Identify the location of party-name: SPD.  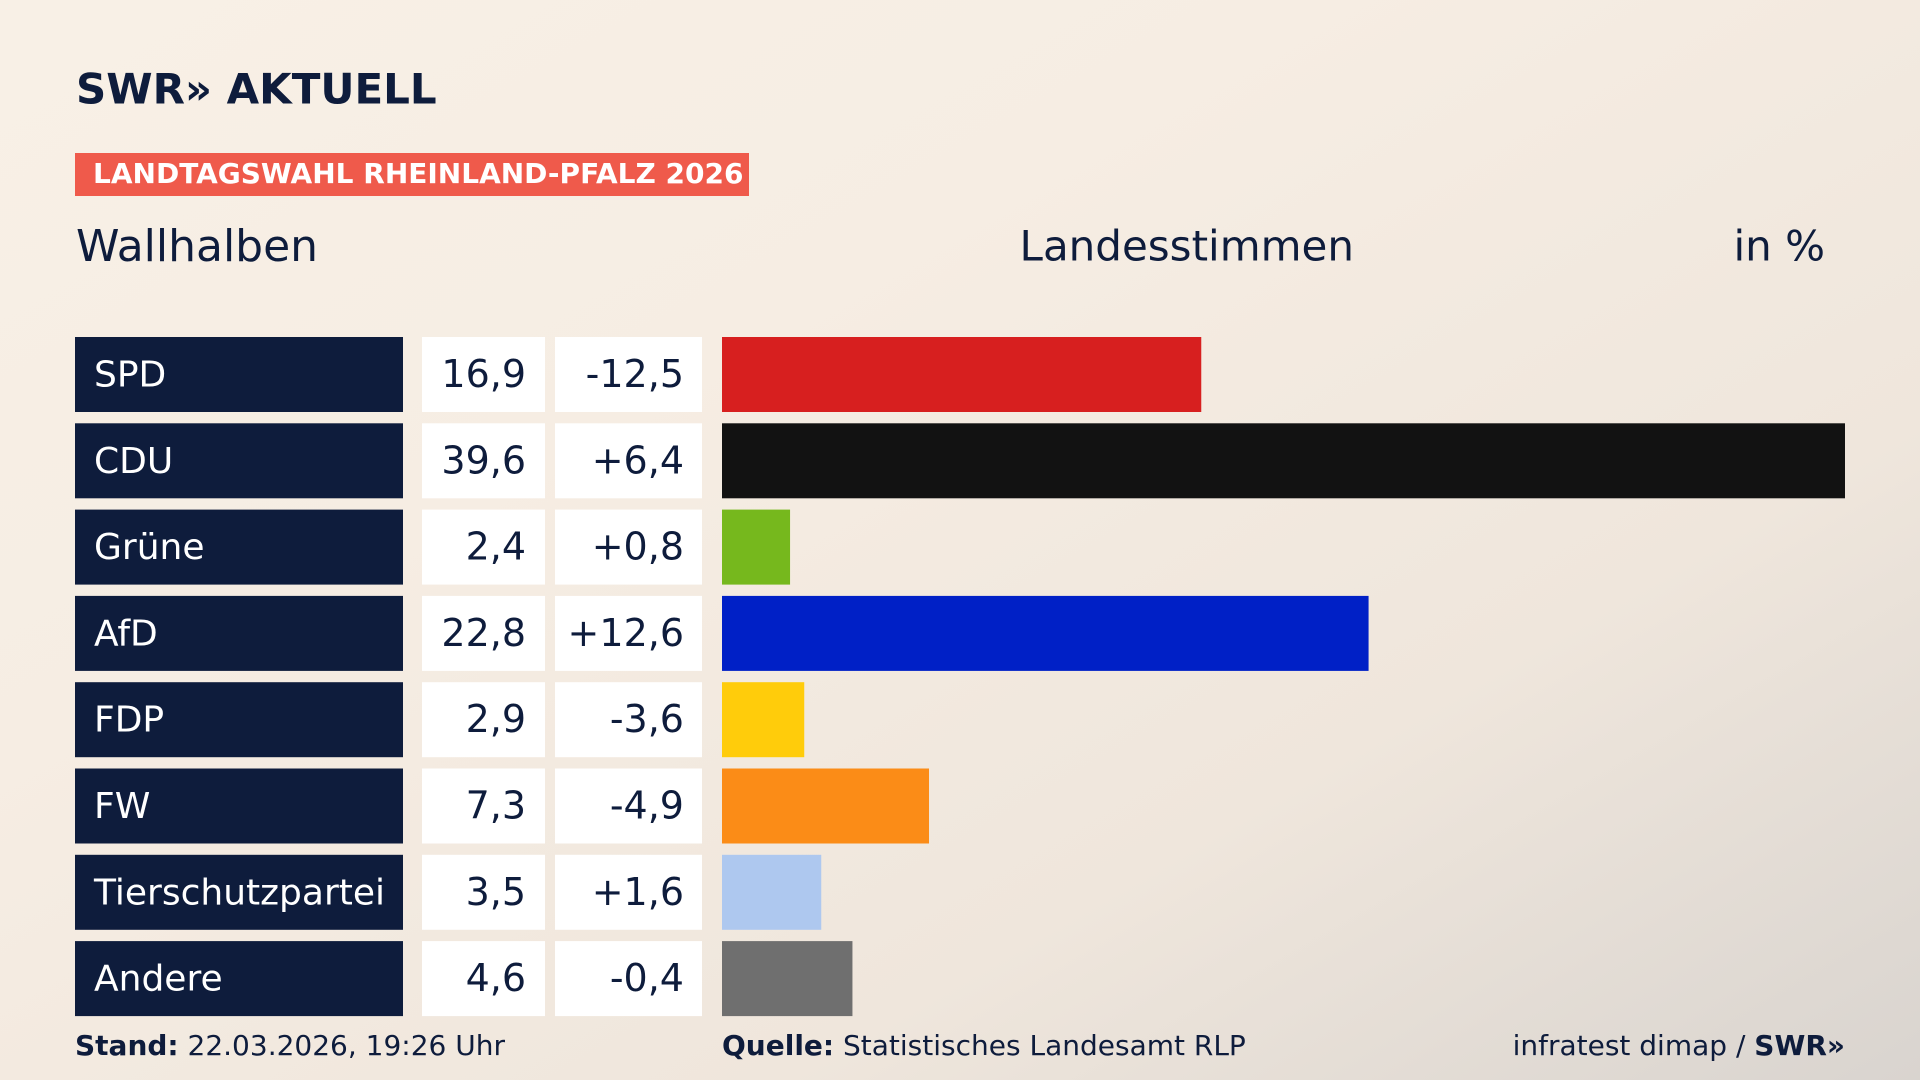
(130, 375).